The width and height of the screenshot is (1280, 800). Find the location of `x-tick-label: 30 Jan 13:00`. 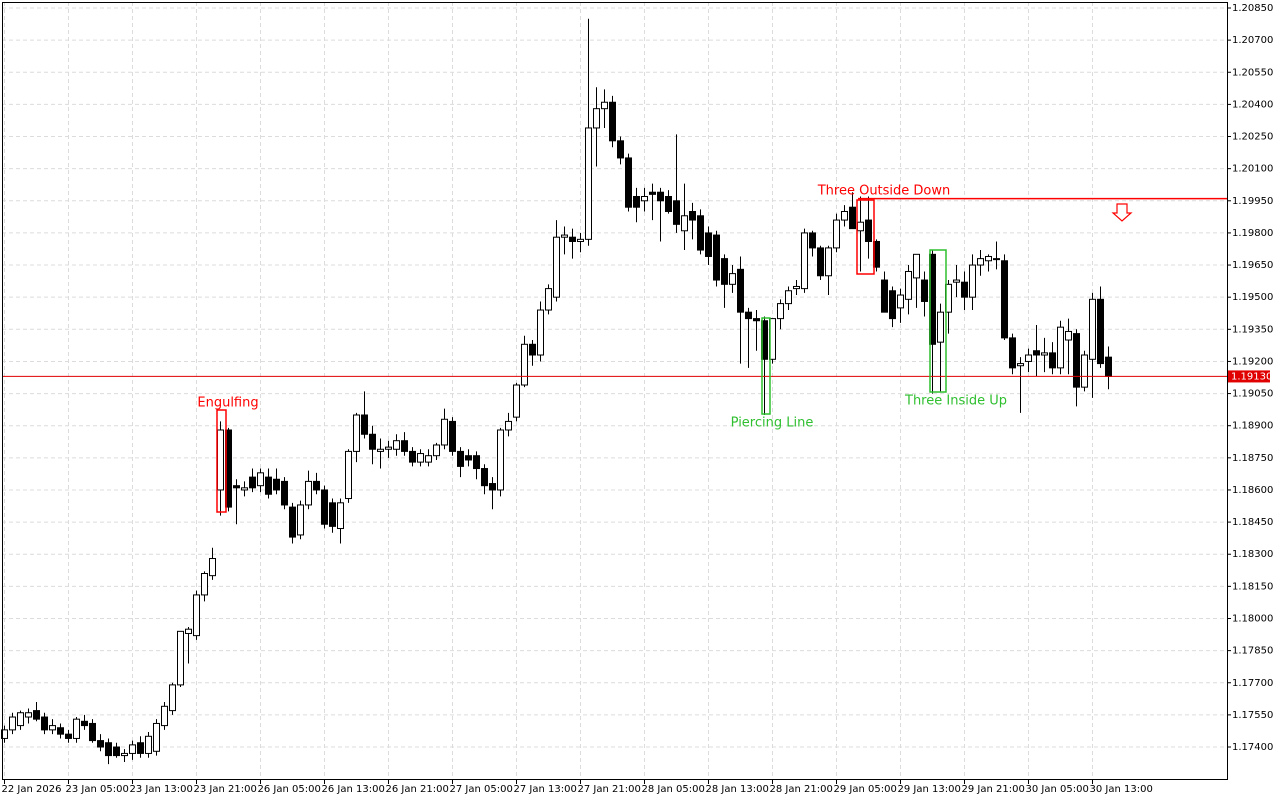

x-tick-label: 30 Jan 13:00 is located at coordinates (1121, 789).